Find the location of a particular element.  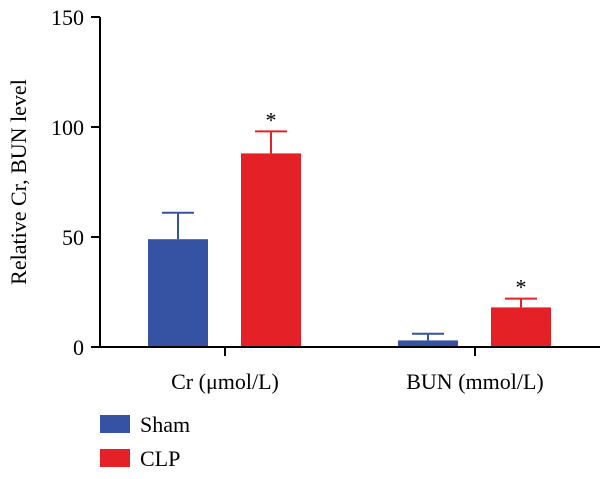

y-tick-label: 50 is located at coordinates (73, 237).